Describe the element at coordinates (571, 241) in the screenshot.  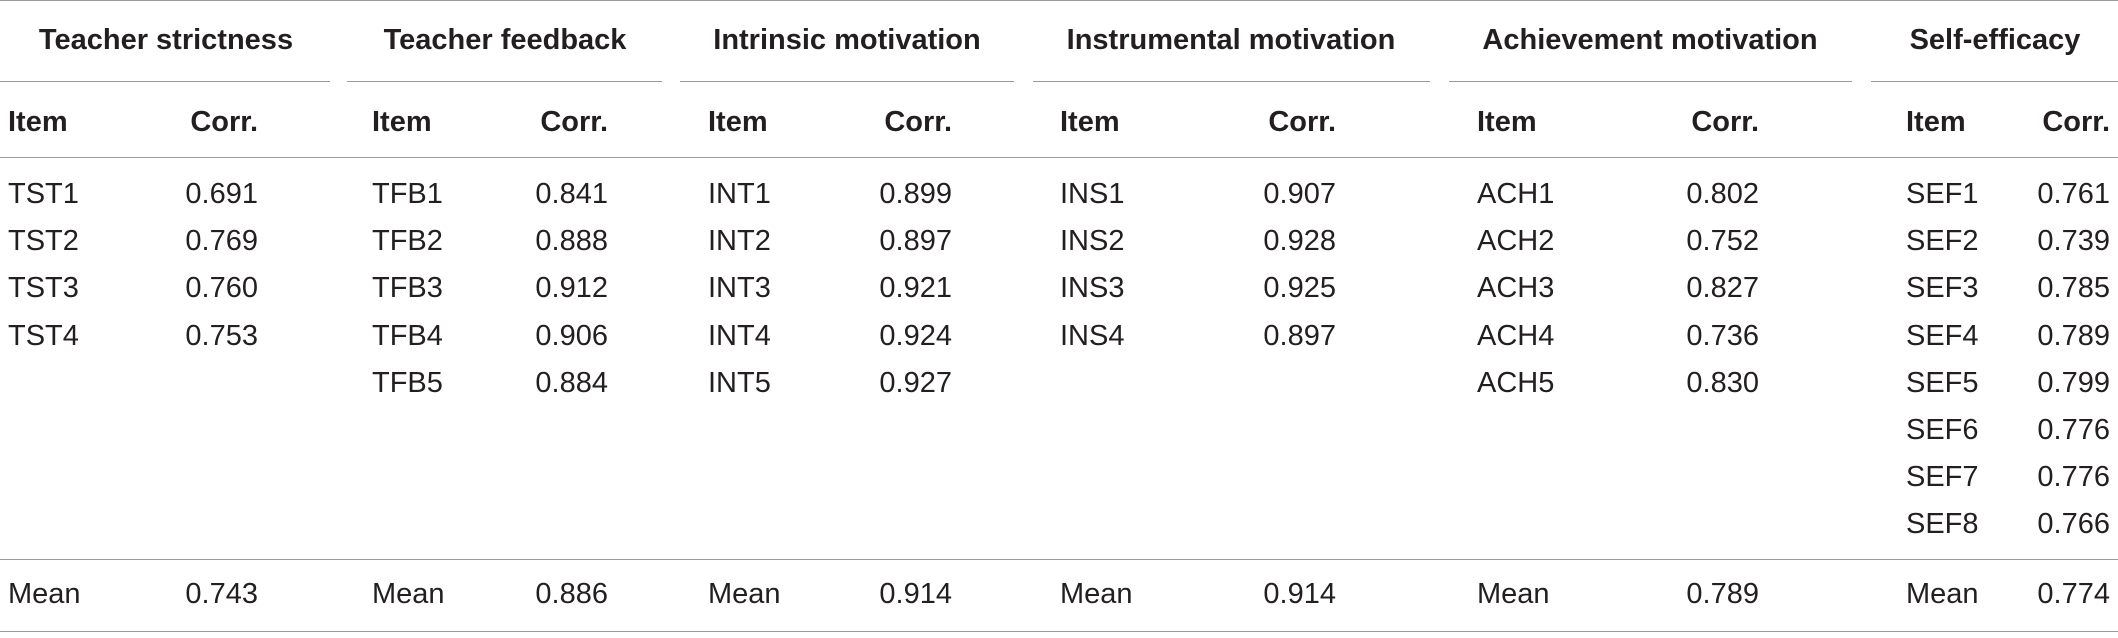
I see `corr-cell: 0.888` at that location.